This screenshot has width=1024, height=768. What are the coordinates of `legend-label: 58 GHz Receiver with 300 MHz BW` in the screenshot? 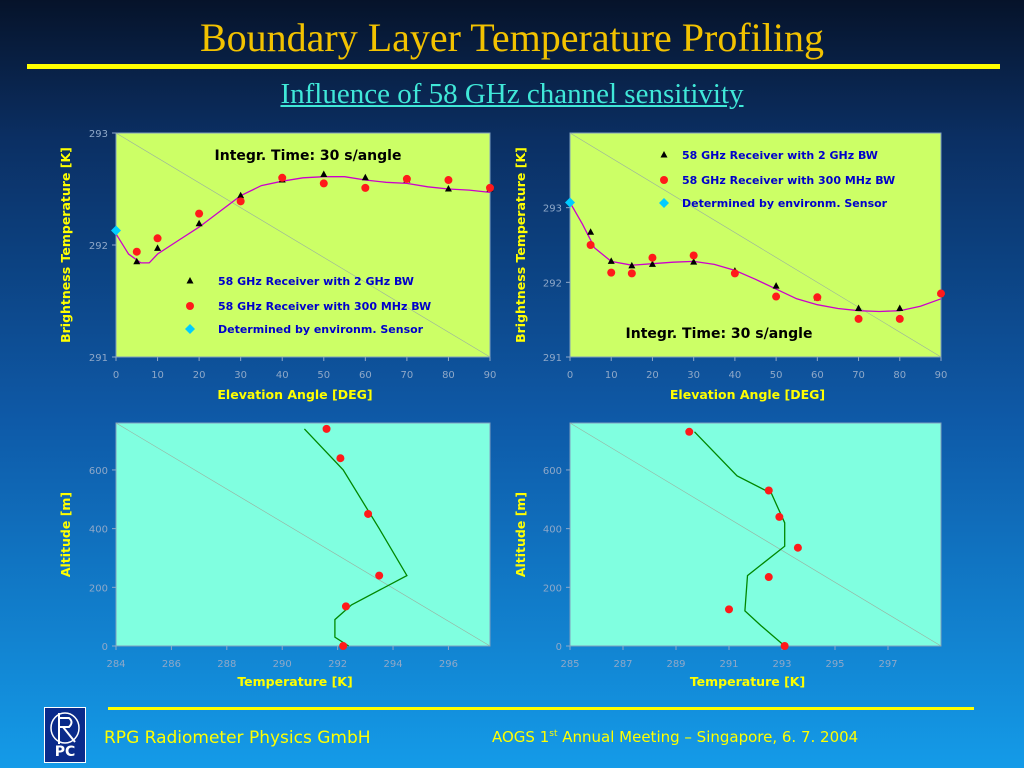 It's located at (324, 306).